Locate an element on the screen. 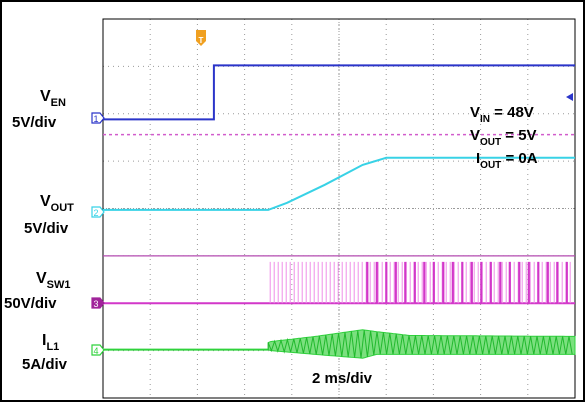 The image size is (585, 402). level-marker-icon is located at coordinates (569, 97).